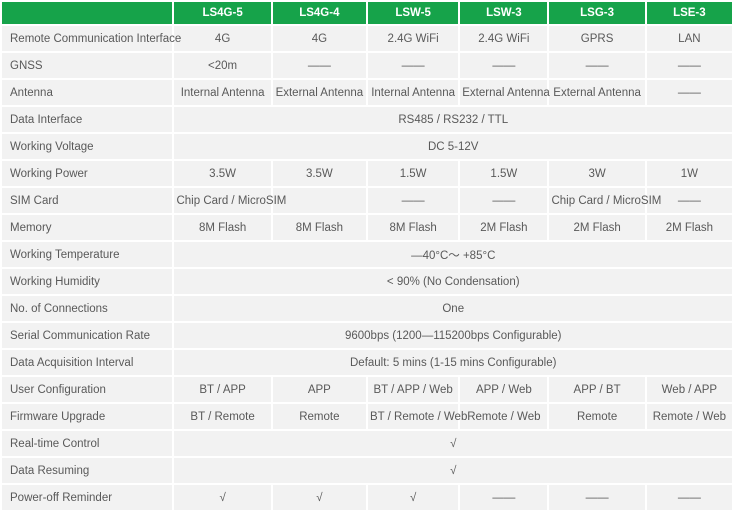 This screenshot has width=734, height=512. Describe the element at coordinates (597, 173) in the screenshot. I see `value-cell: 3W` at that location.